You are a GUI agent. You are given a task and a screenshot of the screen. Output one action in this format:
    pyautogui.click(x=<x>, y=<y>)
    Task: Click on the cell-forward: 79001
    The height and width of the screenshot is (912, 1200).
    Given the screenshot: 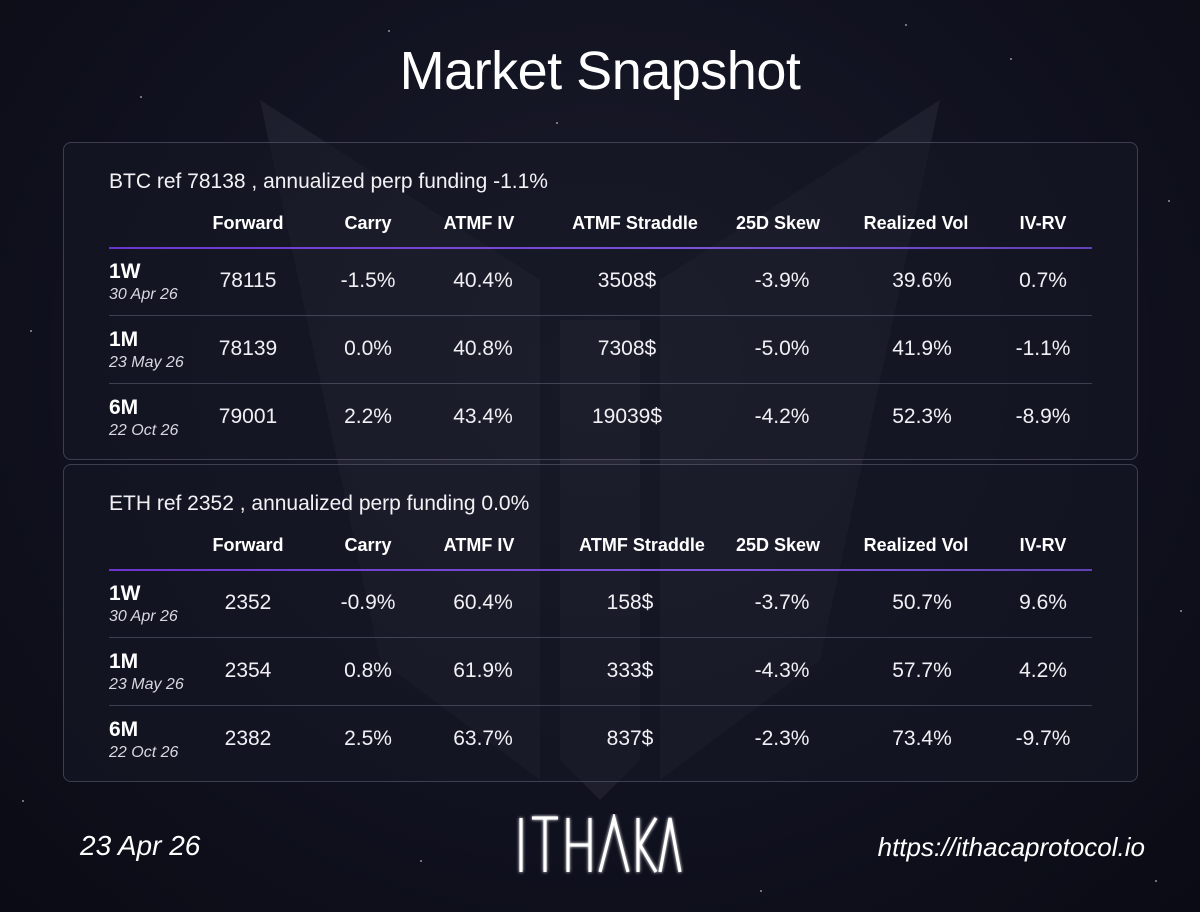 What is the action you would take?
    pyautogui.click(x=248, y=416)
    